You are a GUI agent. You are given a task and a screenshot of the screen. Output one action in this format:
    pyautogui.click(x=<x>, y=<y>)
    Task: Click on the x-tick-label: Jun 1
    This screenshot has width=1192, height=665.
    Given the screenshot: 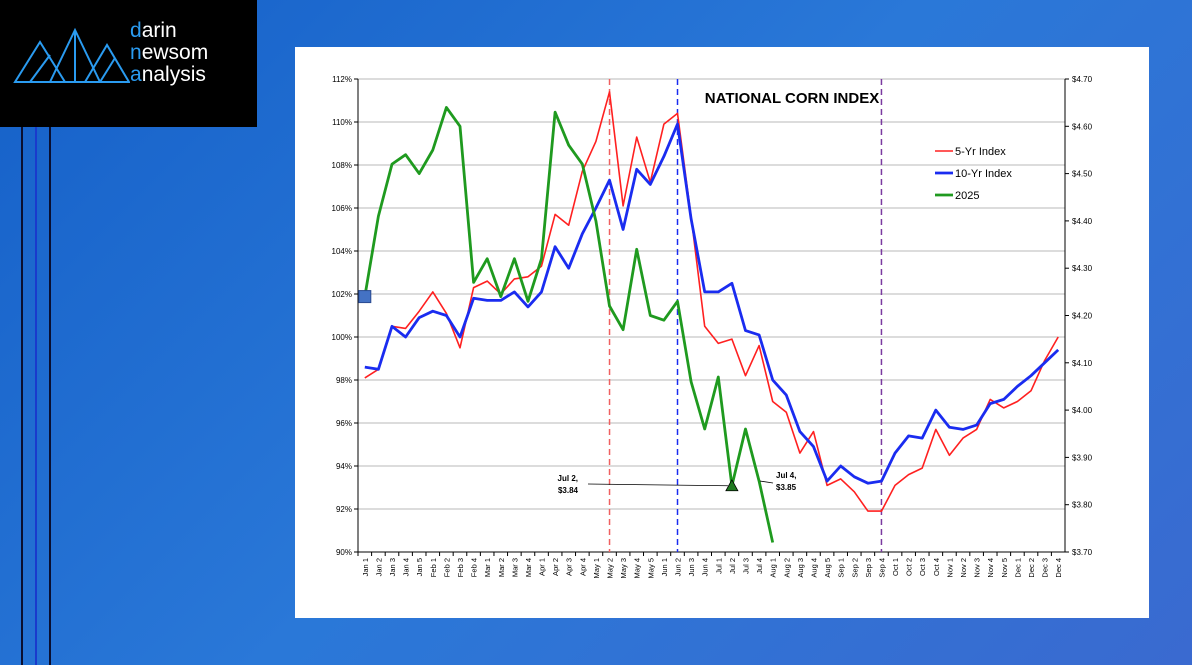 What is the action you would take?
    pyautogui.click(x=664, y=567)
    